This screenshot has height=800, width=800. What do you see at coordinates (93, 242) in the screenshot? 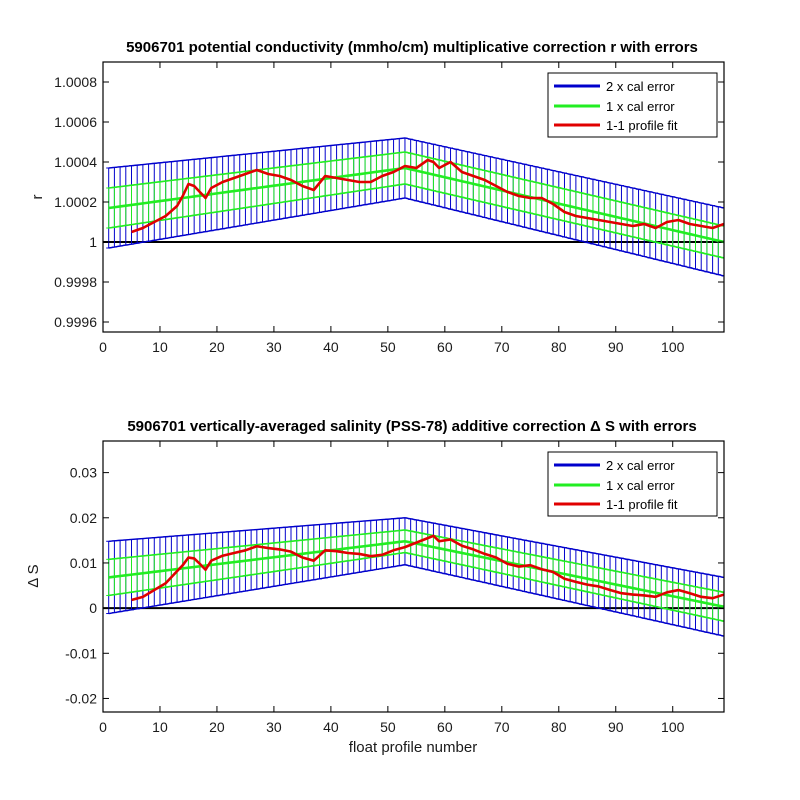
I see `y-tick-label: 1` at bounding box center [93, 242].